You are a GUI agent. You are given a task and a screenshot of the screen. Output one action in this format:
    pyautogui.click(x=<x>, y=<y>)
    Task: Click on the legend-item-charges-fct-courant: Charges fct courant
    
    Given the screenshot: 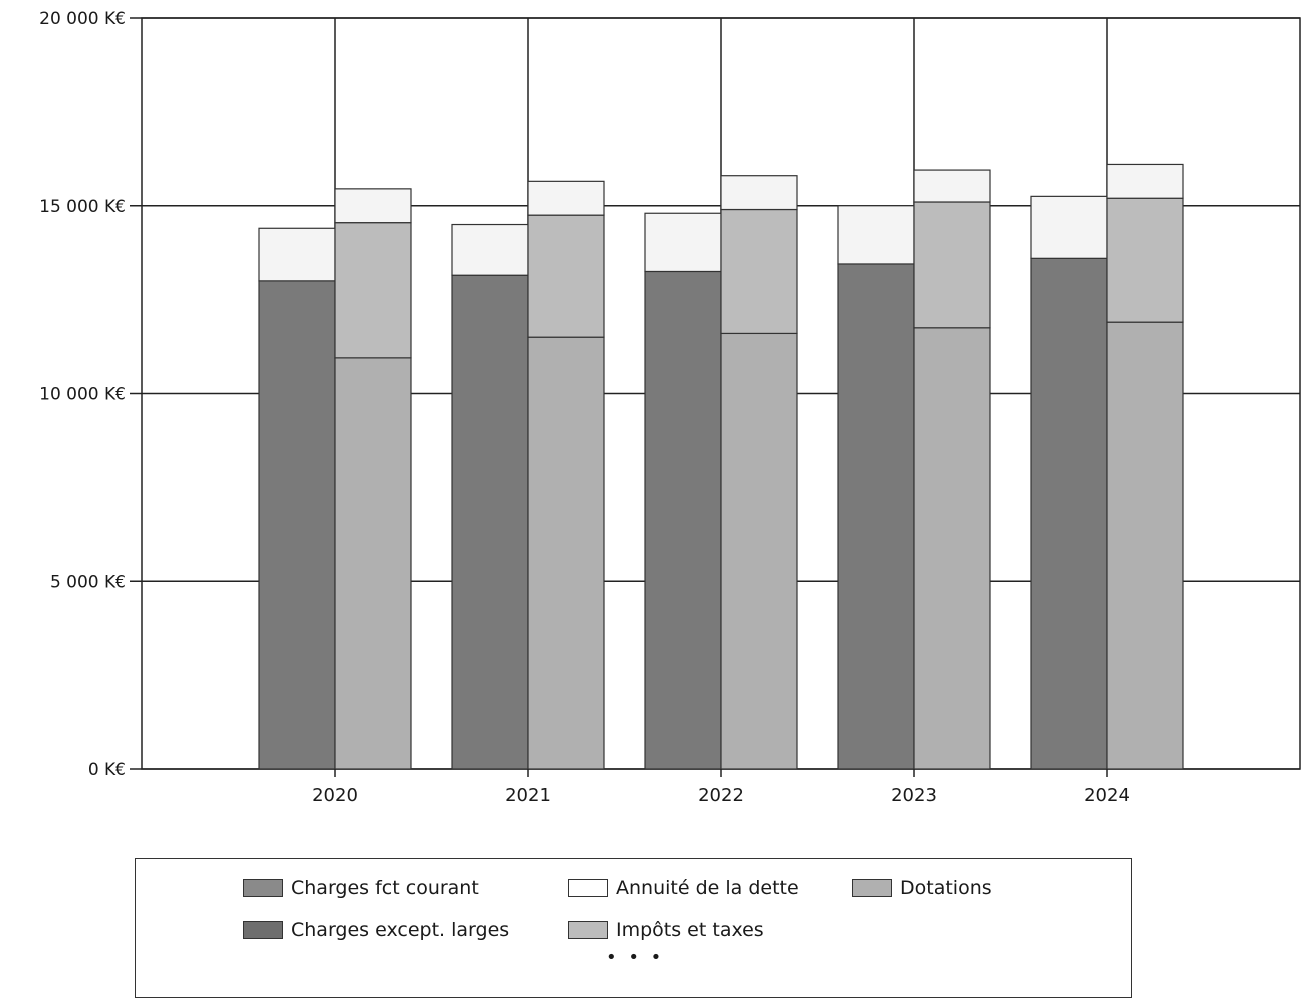 What is the action you would take?
    pyautogui.click(x=361, y=888)
    